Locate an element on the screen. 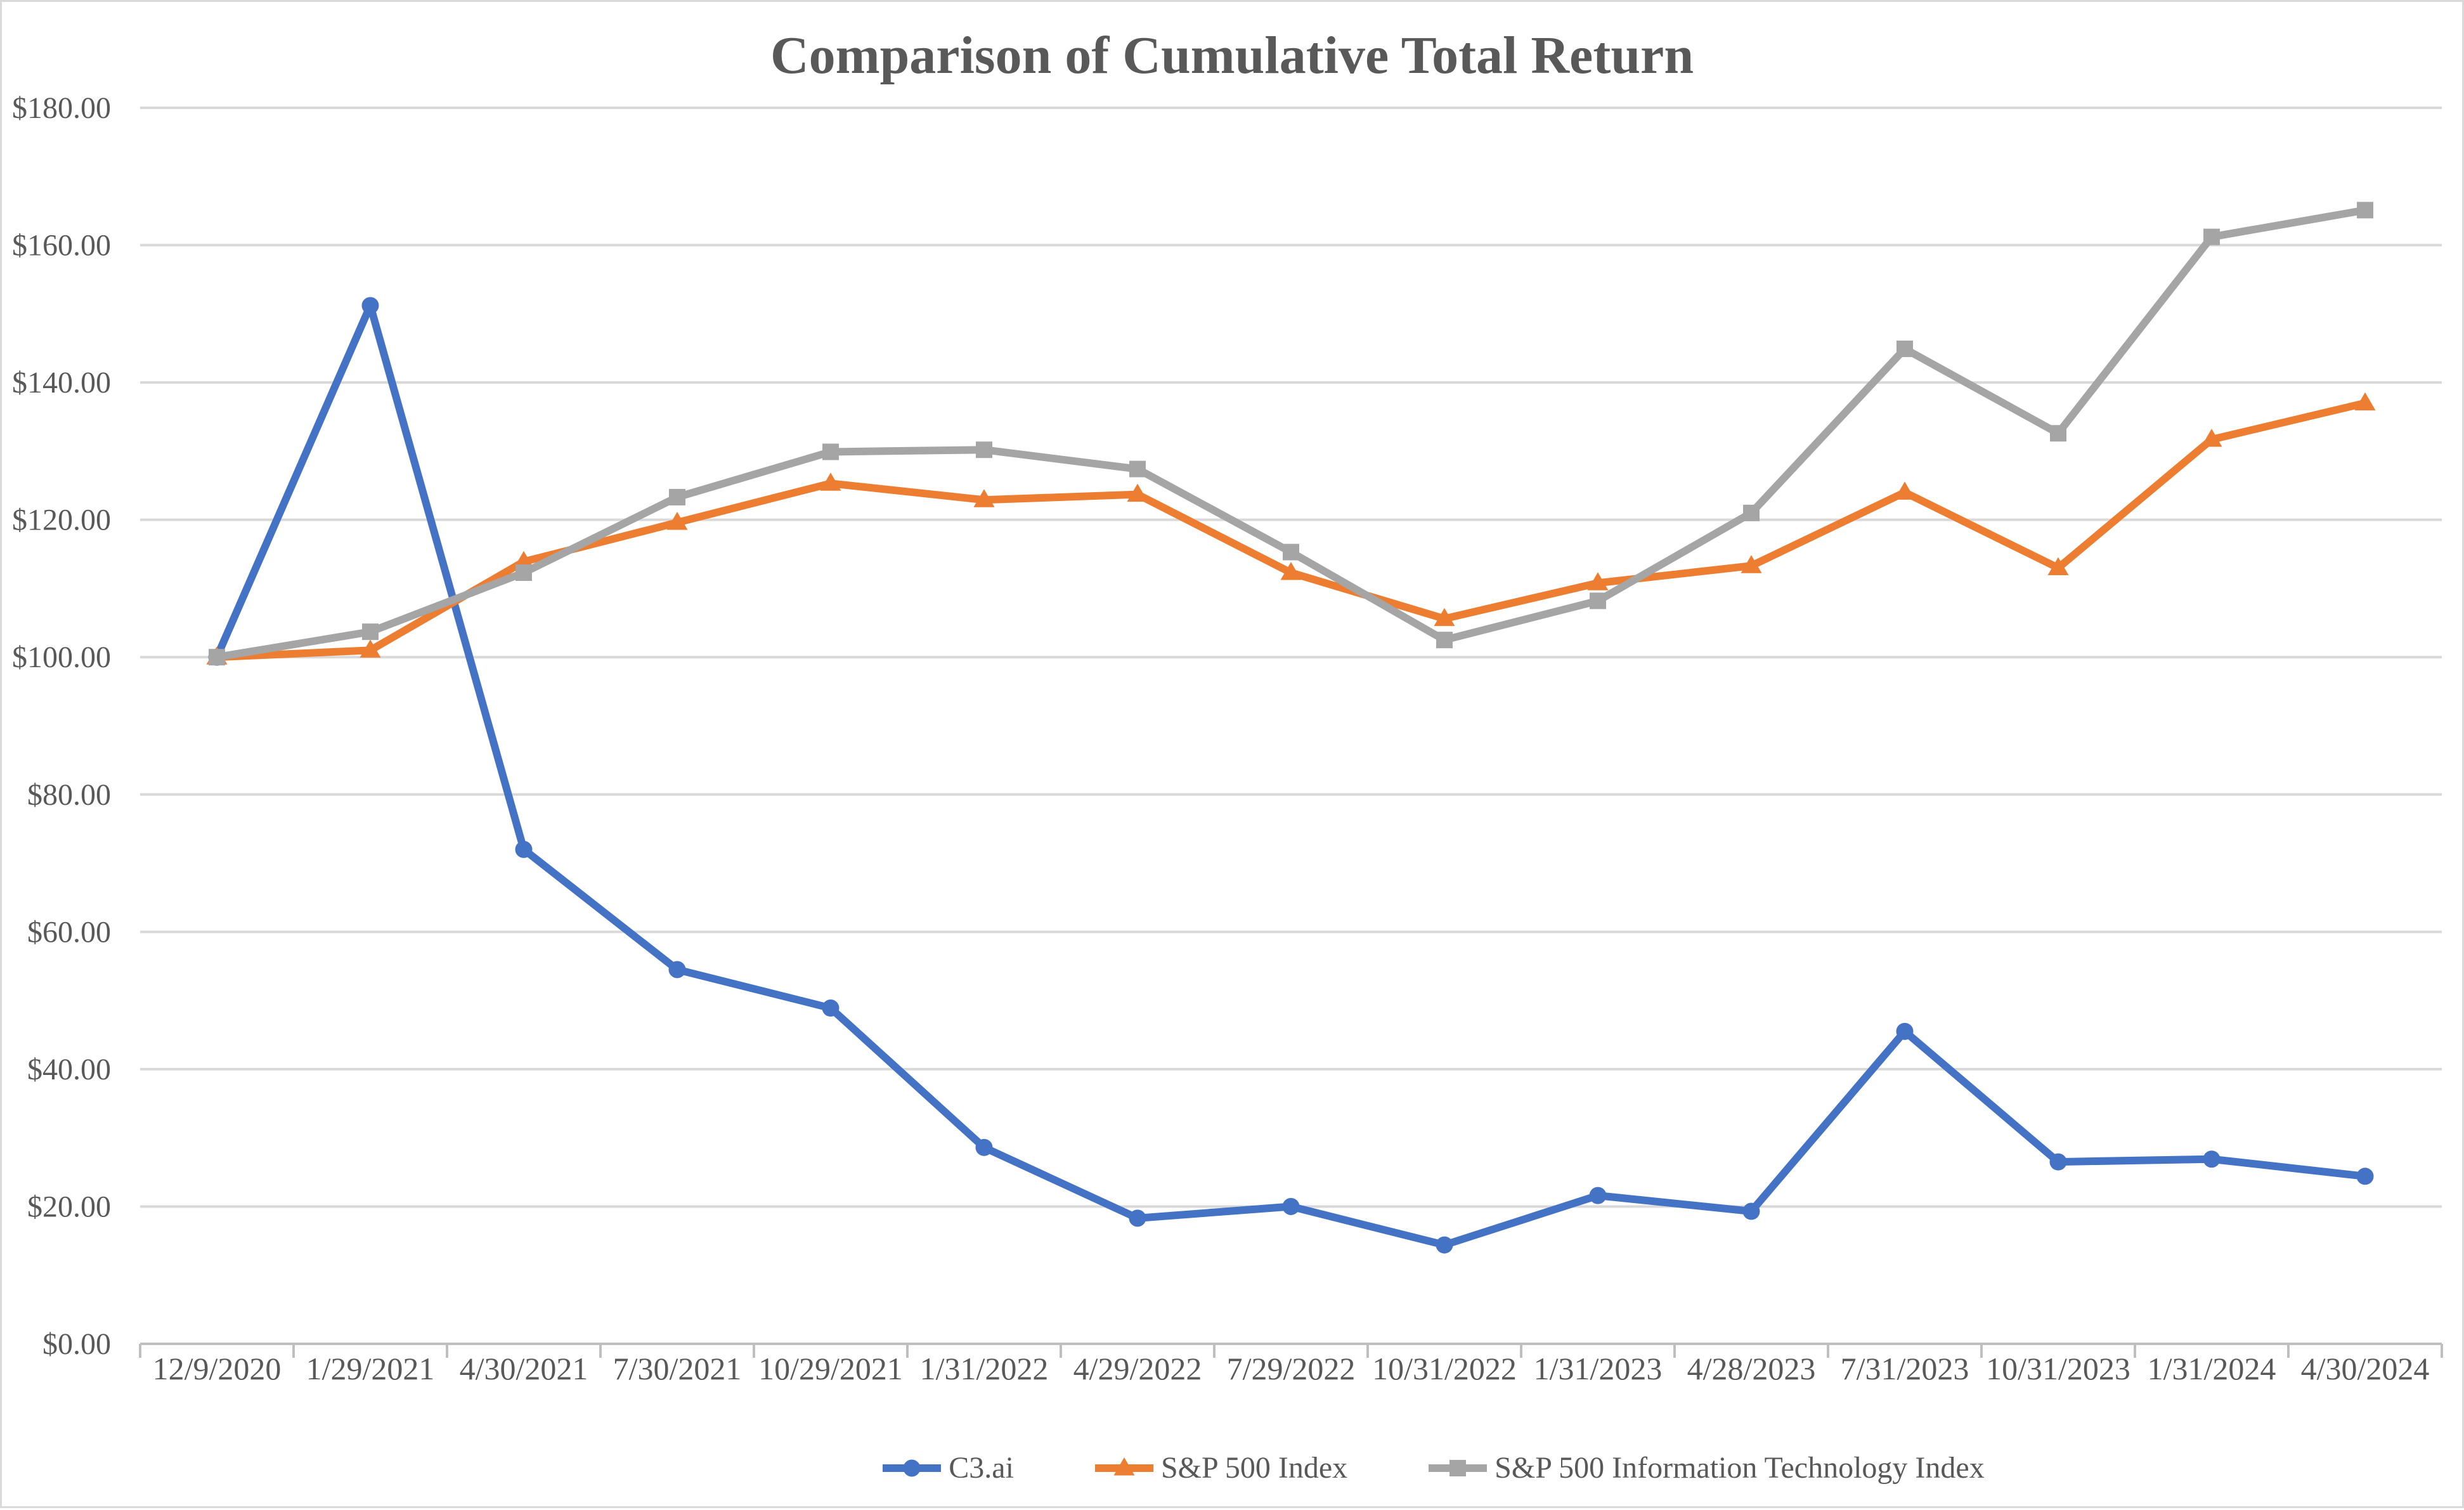 The width and height of the screenshot is (2464, 1510). legend-circle-marker is located at coordinates (912, 1468).